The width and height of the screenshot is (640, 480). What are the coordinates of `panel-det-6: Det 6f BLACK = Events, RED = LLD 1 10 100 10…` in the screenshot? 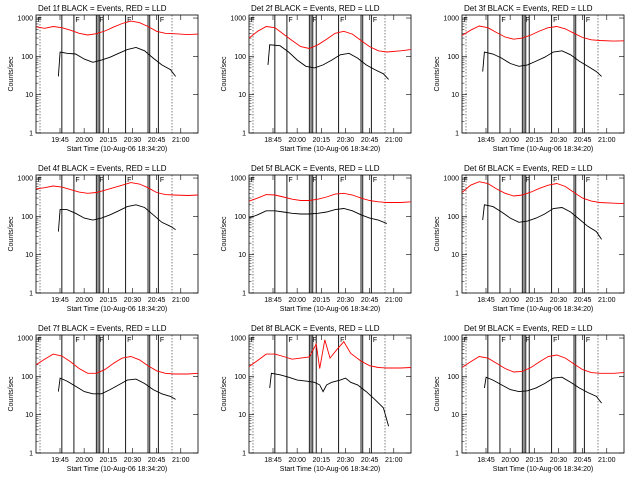 It's located at (529, 238).